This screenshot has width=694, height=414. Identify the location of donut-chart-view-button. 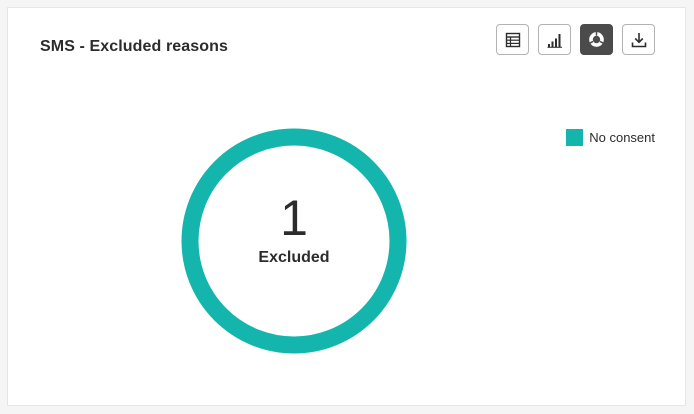
(596, 39).